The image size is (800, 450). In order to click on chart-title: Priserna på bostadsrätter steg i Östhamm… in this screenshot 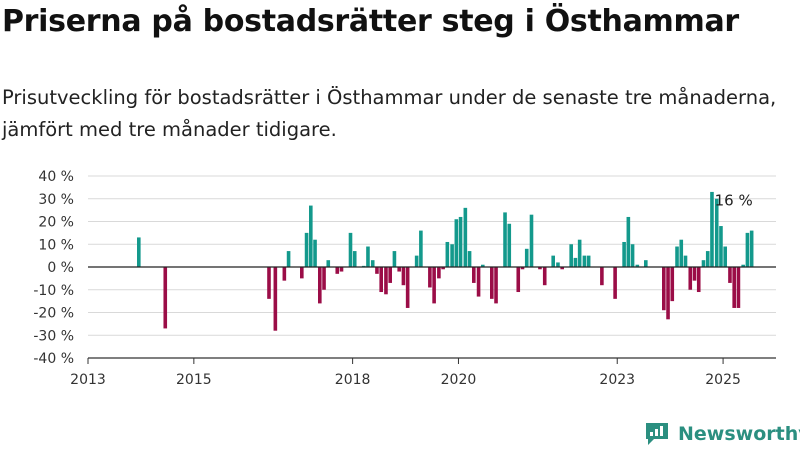, I will do `click(370, 21)`.